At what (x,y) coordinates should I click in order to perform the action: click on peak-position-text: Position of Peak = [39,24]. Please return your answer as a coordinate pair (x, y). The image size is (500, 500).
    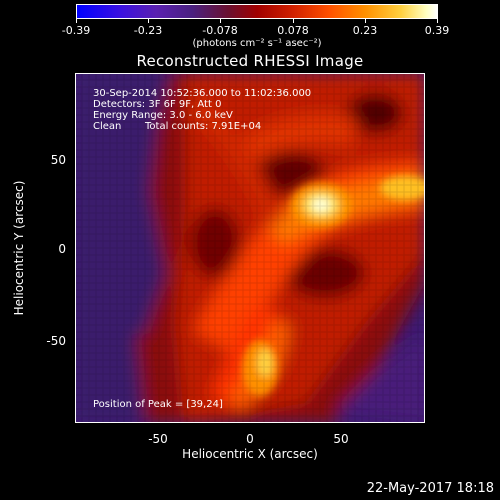
    Looking at the image, I should click on (158, 404).